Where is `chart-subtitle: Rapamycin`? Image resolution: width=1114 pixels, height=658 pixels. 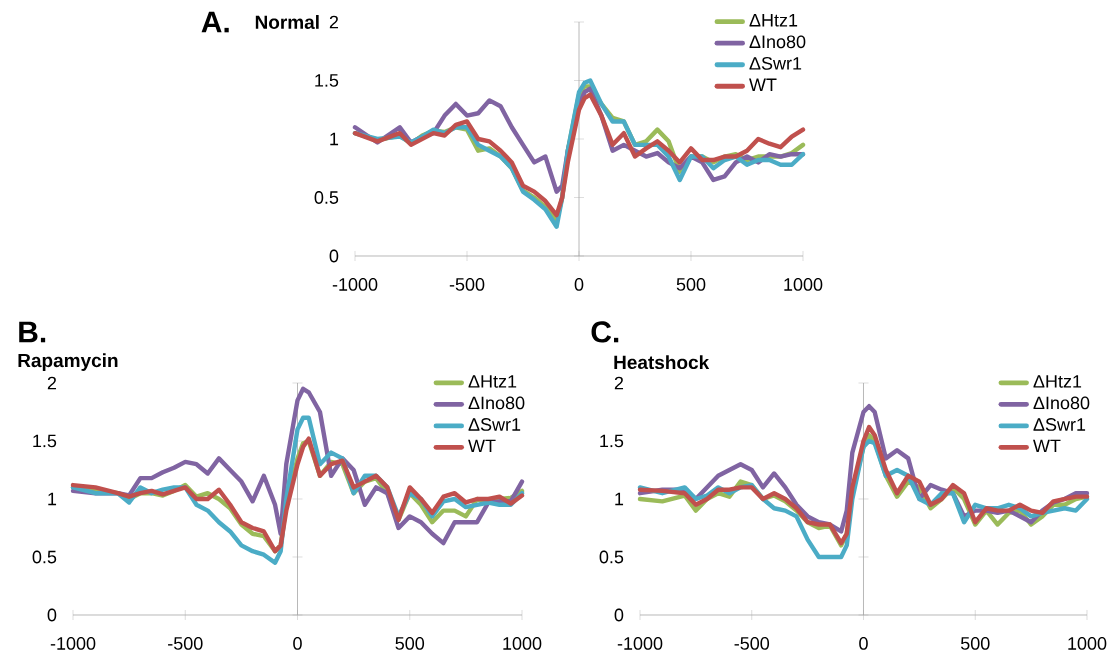 chart-subtitle: Rapamycin is located at coordinates (68, 362).